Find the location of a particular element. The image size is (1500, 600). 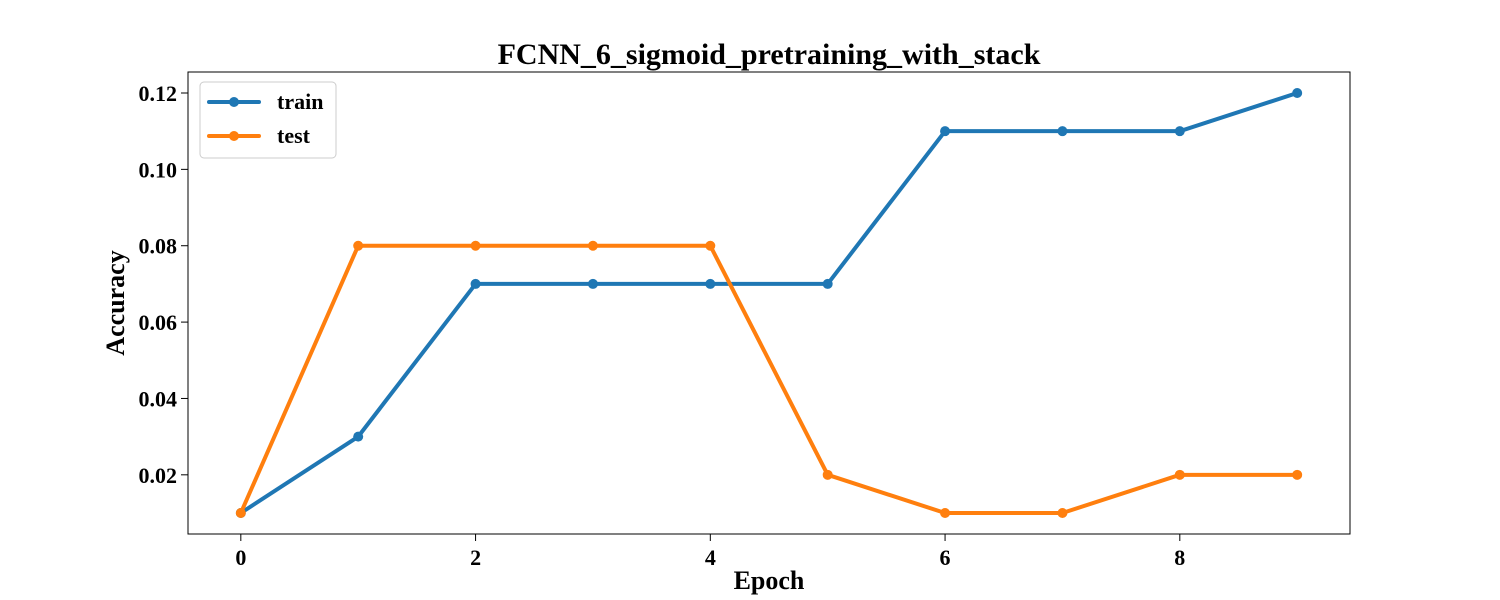

y-tick-label: 0.06 is located at coordinates (158, 322).